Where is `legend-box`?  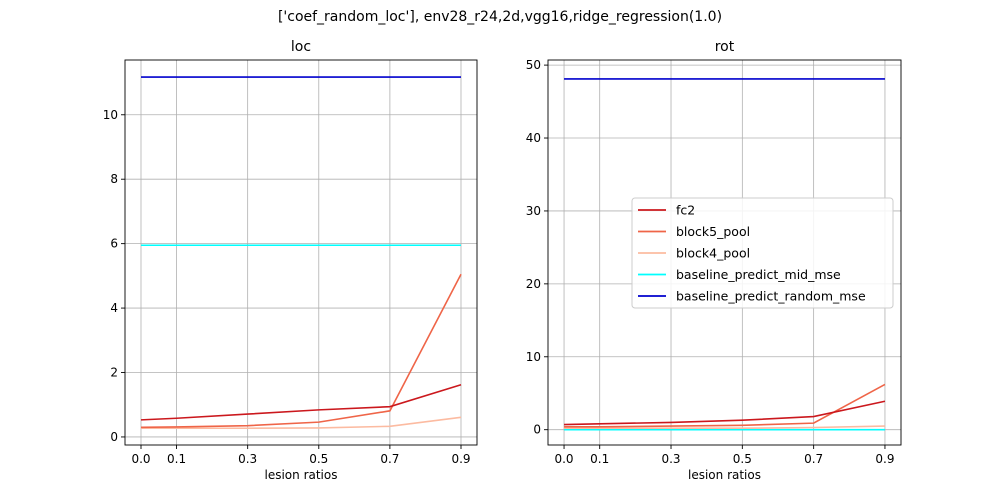 legend-box is located at coordinates (762, 253).